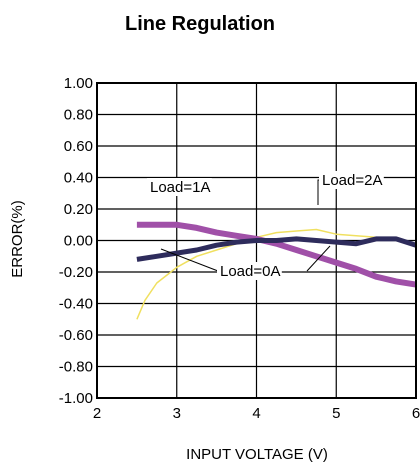 The width and height of the screenshot is (420, 470). Describe the element at coordinates (276, 249) in the screenshot. I see `series-line-load-2a` at that location.